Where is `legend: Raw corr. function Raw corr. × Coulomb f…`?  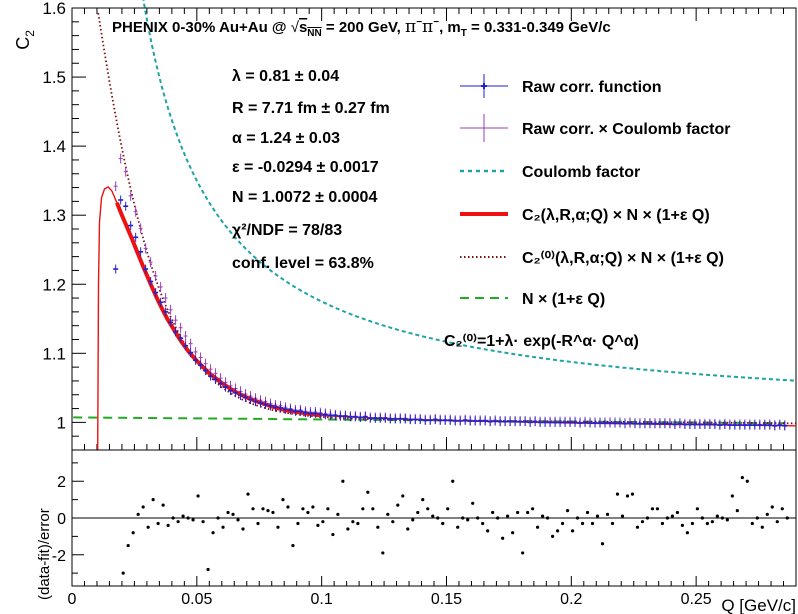 legend: Raw corr. function Raw corr. × Coulomb f… is located at coordinates (595, 191).